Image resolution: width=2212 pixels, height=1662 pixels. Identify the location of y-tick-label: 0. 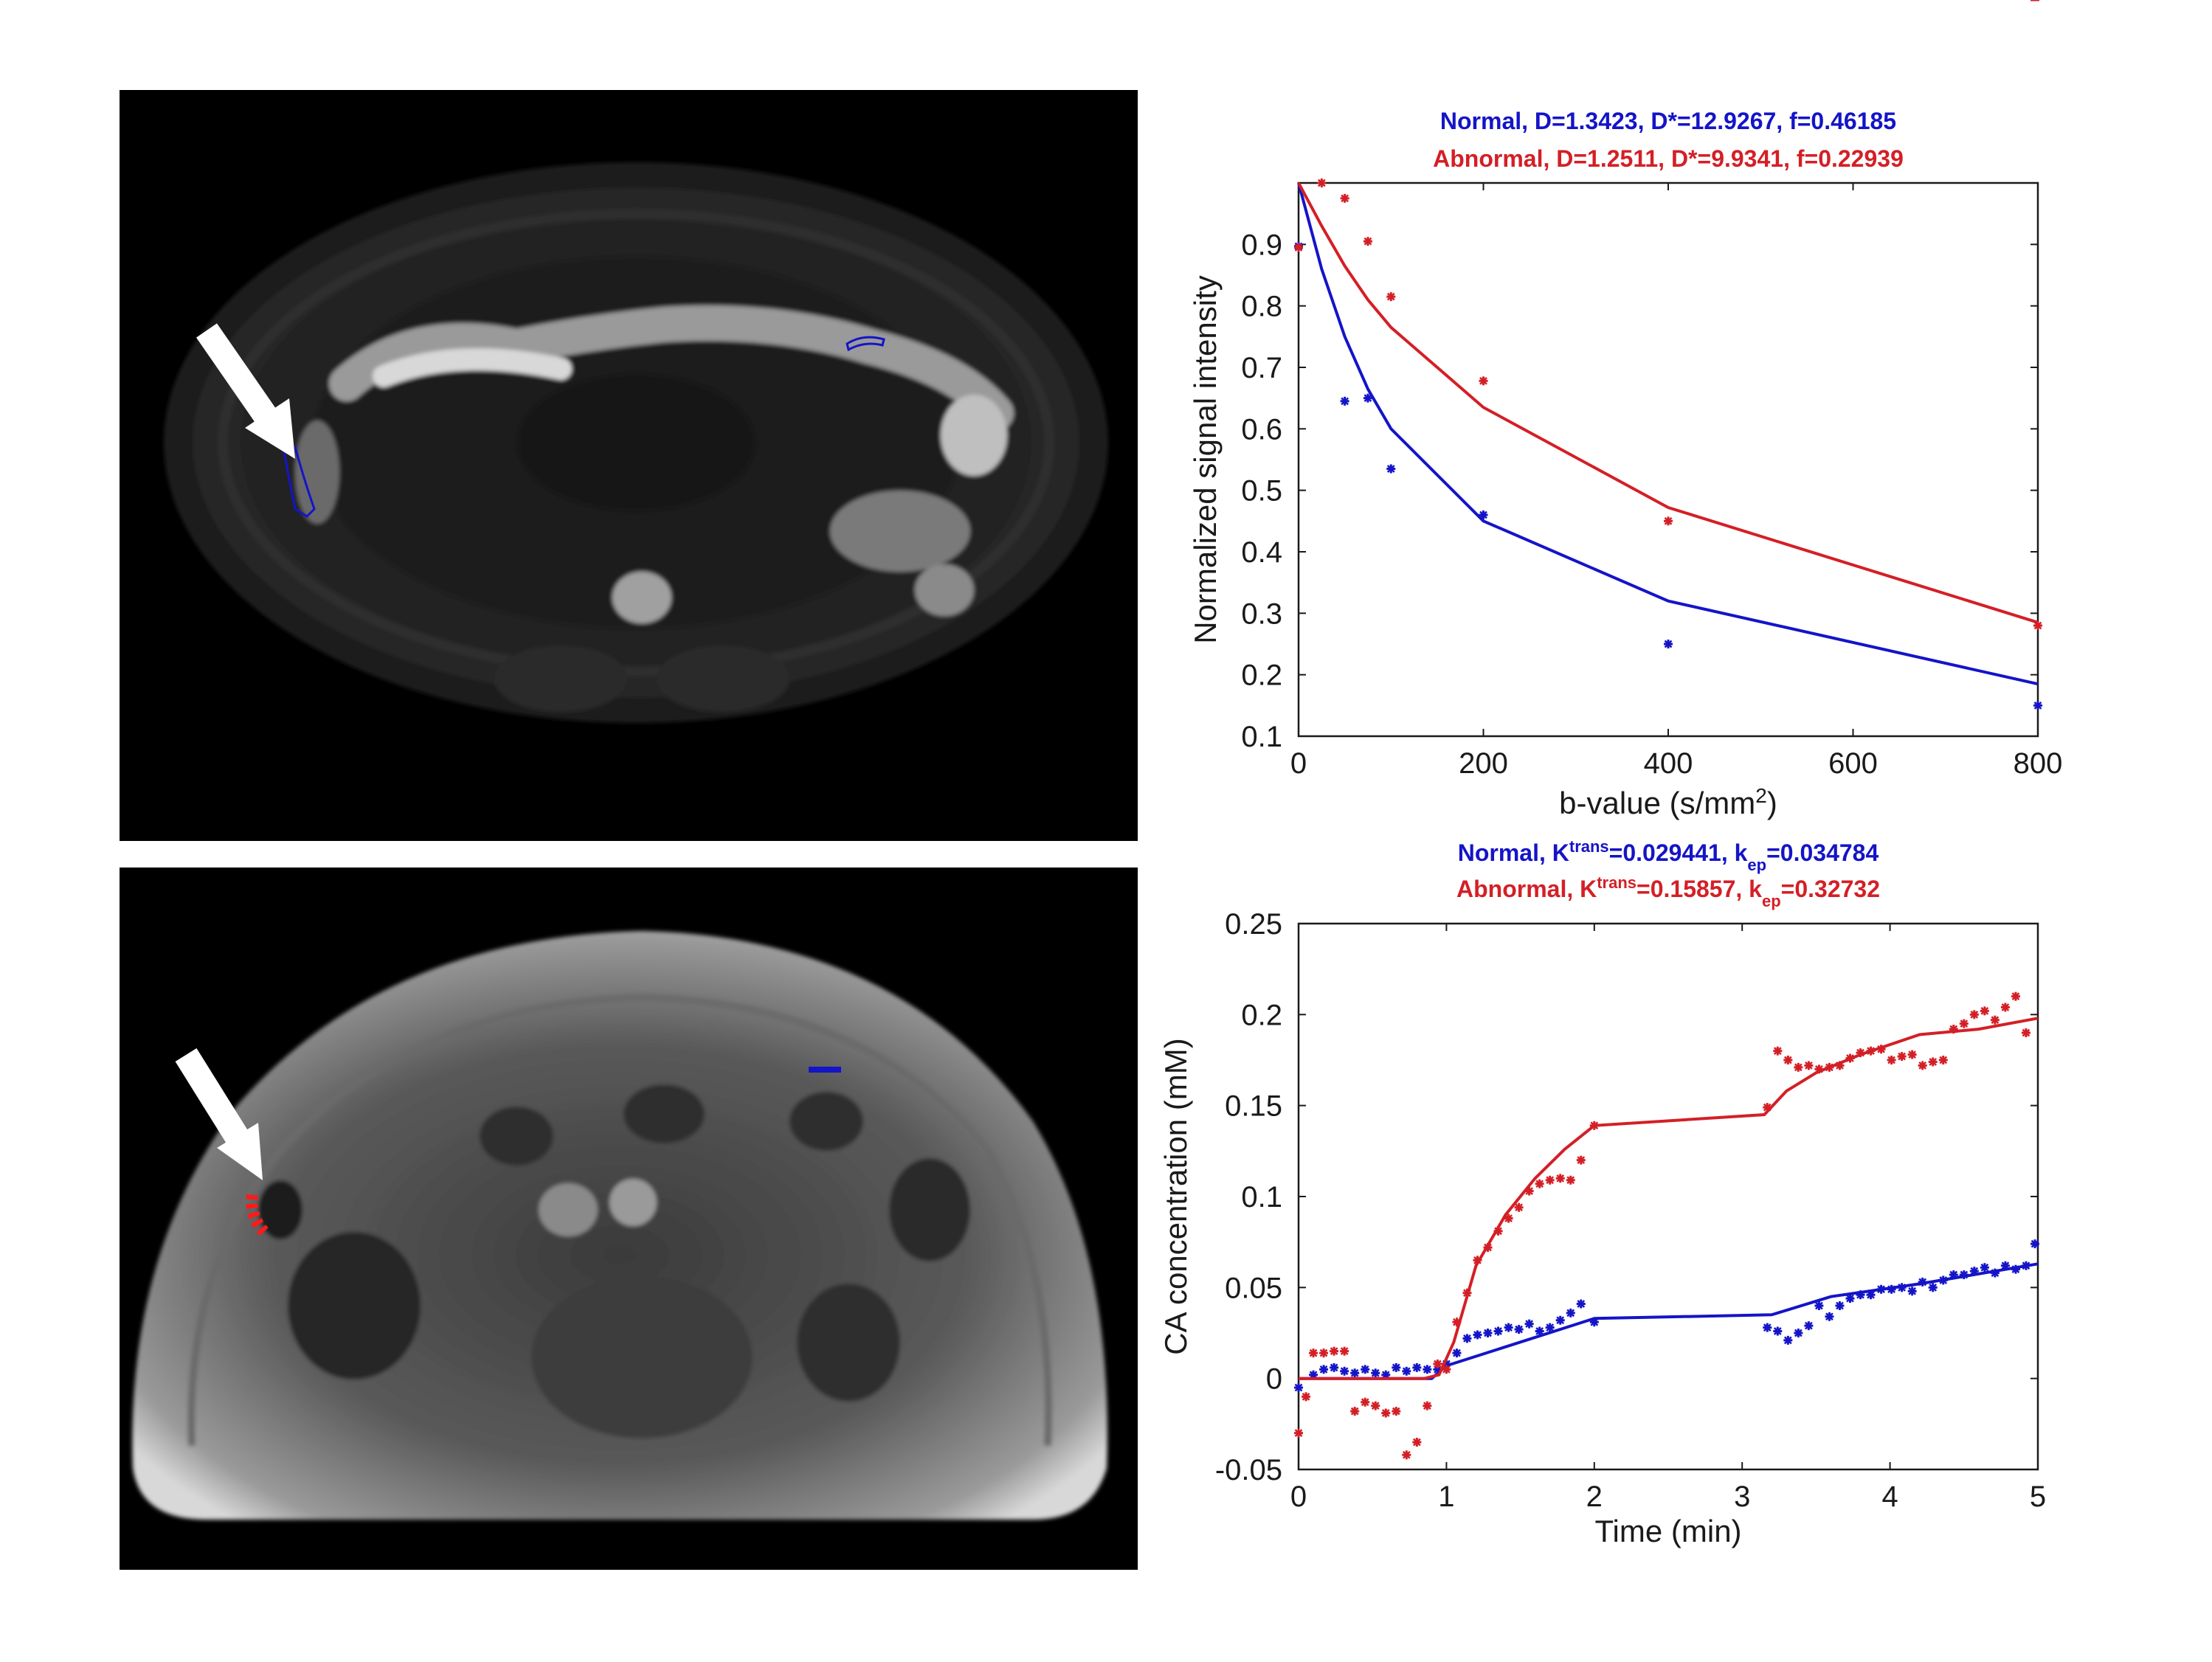
(1274, 1379).